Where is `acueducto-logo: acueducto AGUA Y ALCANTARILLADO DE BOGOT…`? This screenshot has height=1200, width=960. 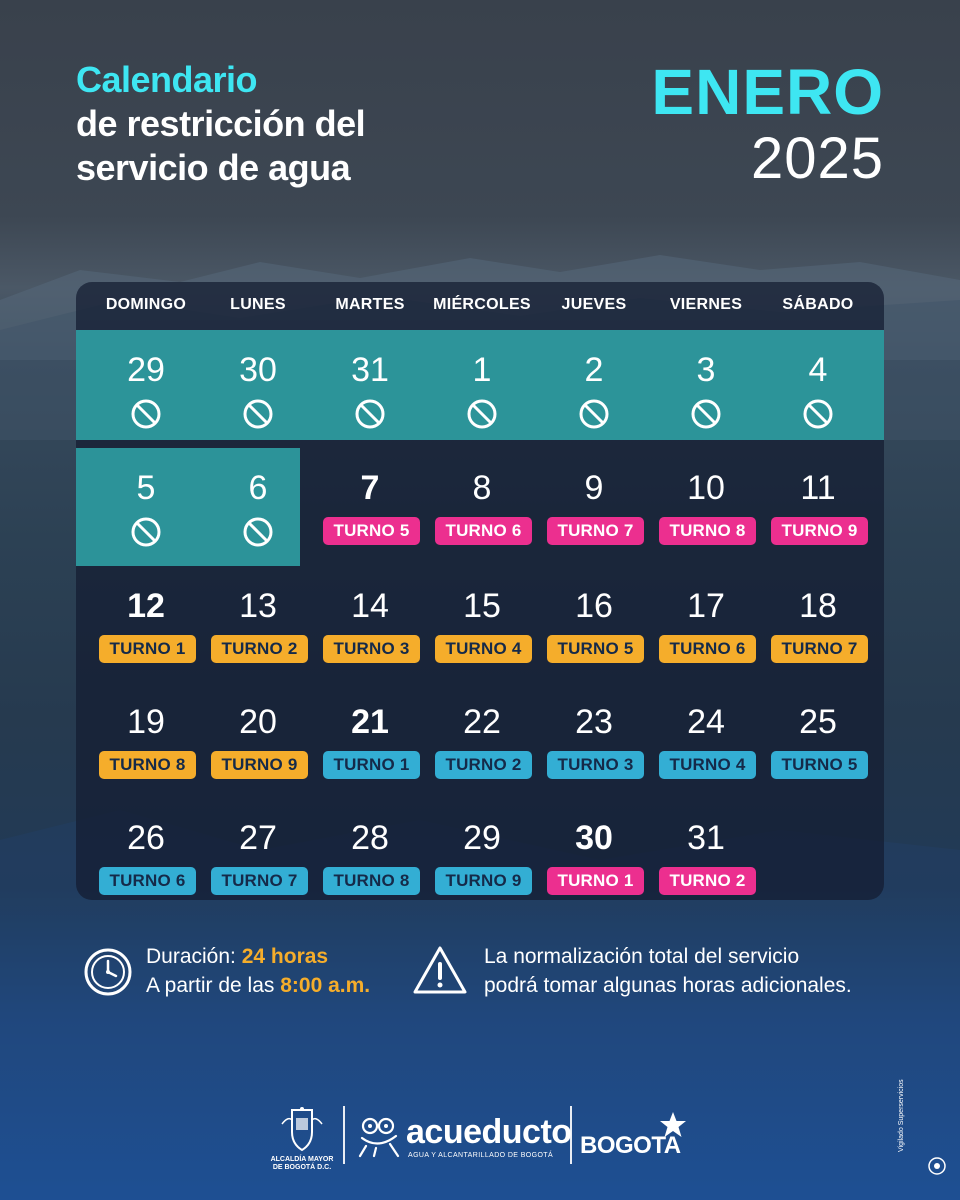
acueducto-logo: acueducto AGUA Y ALCANTARILLADO DE BOGOT… is located at coordinates (464, 1140).